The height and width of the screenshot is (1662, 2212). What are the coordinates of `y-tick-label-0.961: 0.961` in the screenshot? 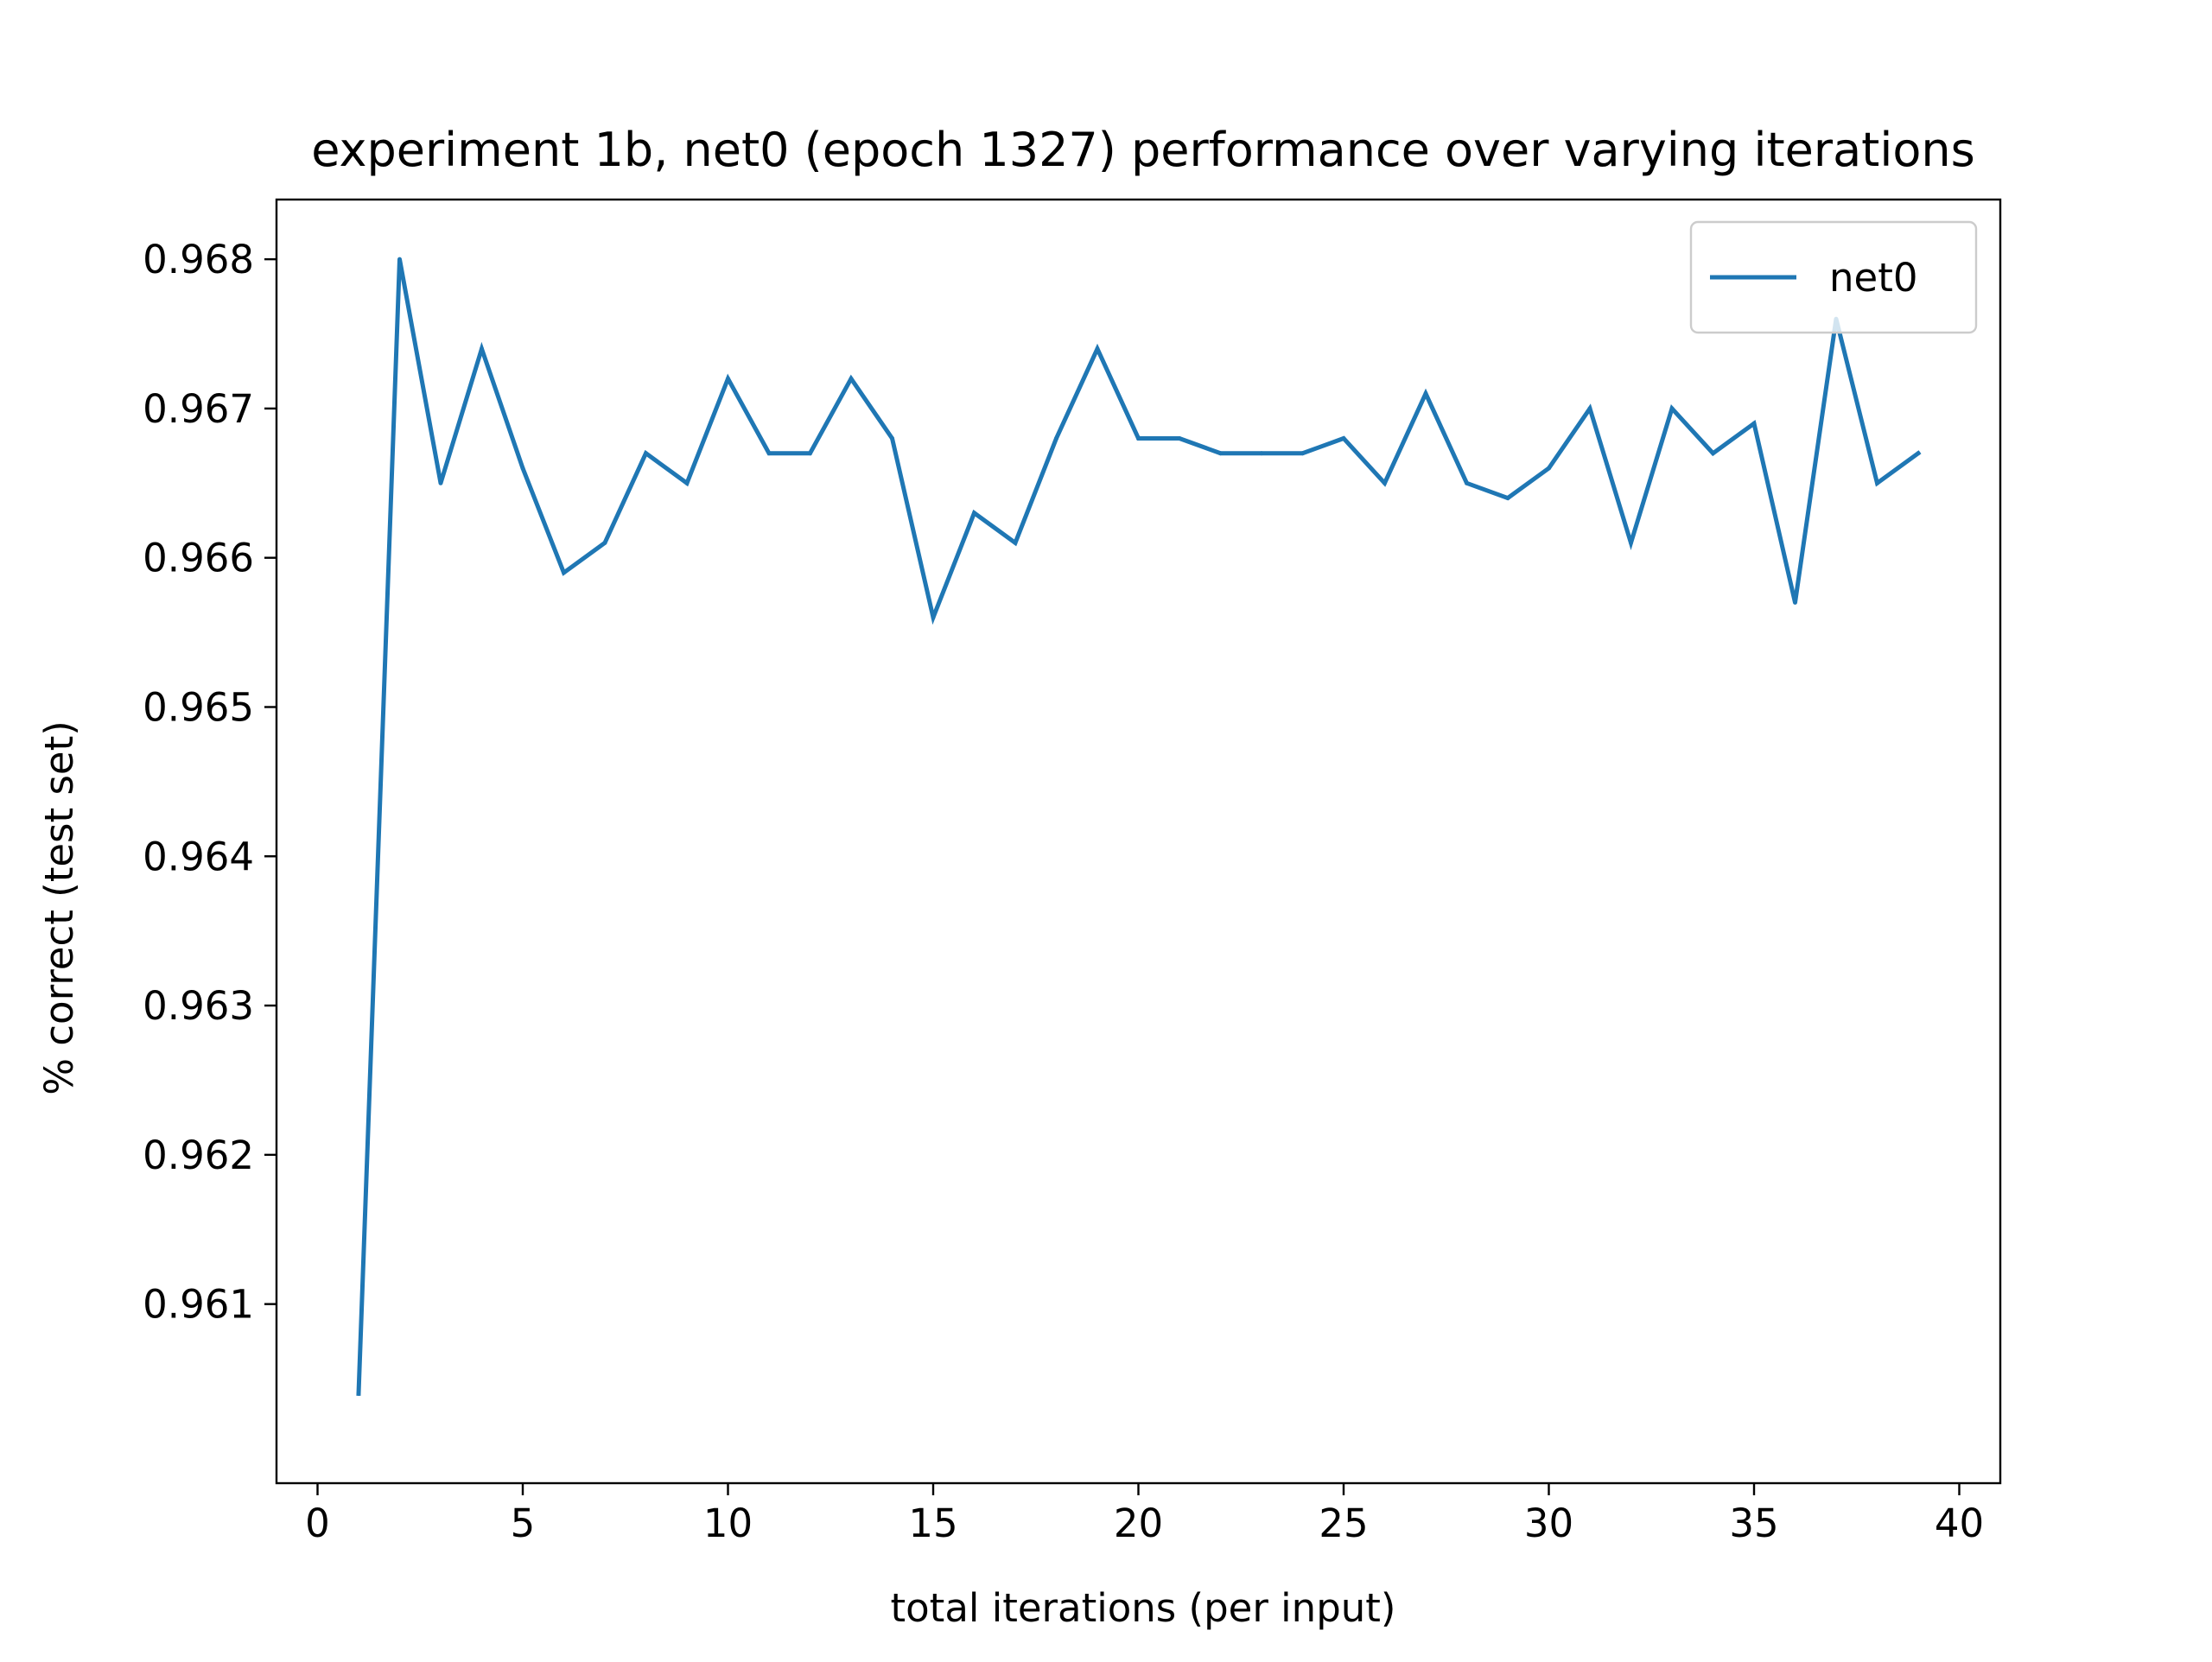 It's located at (198, 1305).